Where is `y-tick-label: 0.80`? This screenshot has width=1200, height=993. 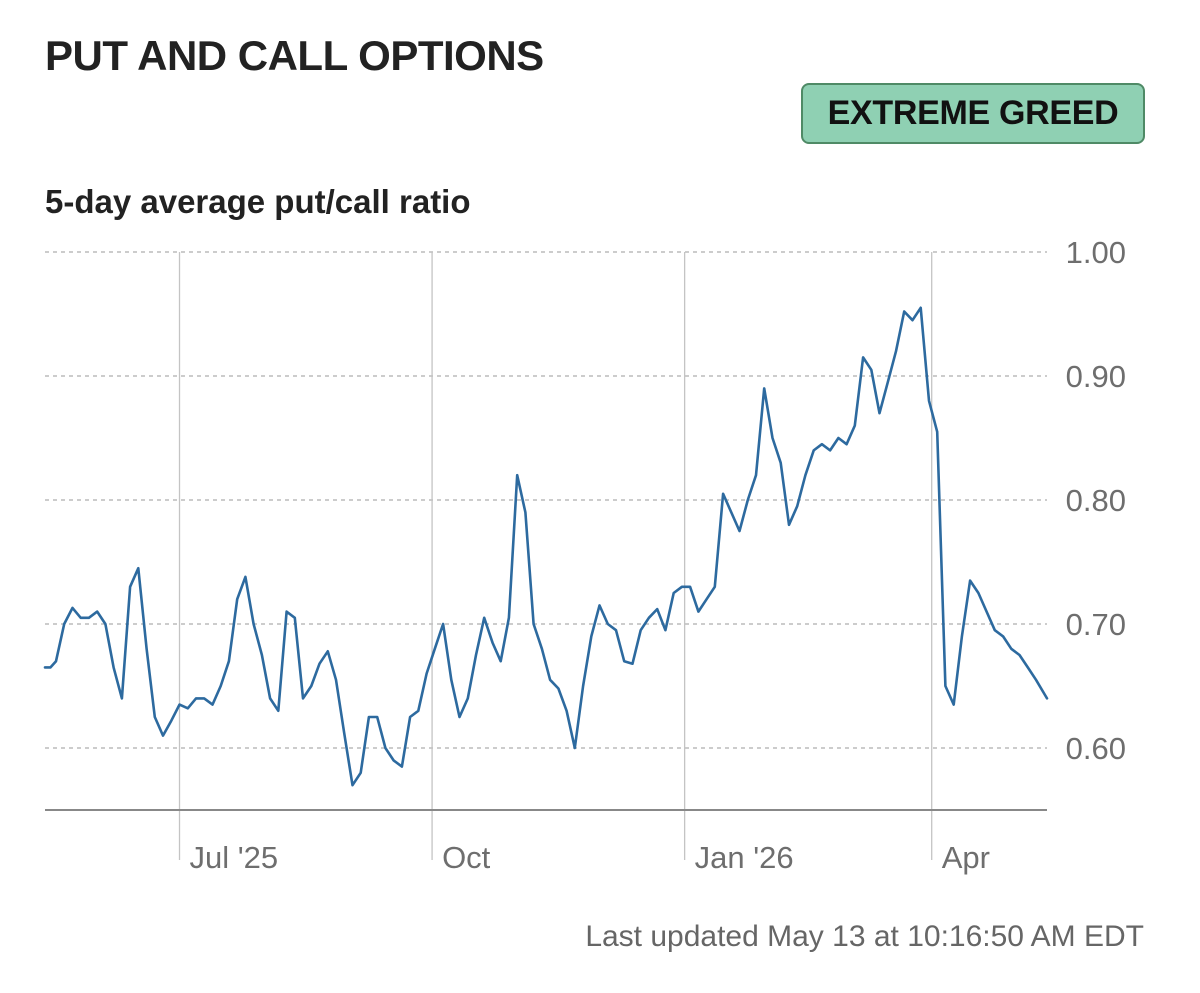 y-tick-label: 0.80 is located at coordinates (1096, 500).